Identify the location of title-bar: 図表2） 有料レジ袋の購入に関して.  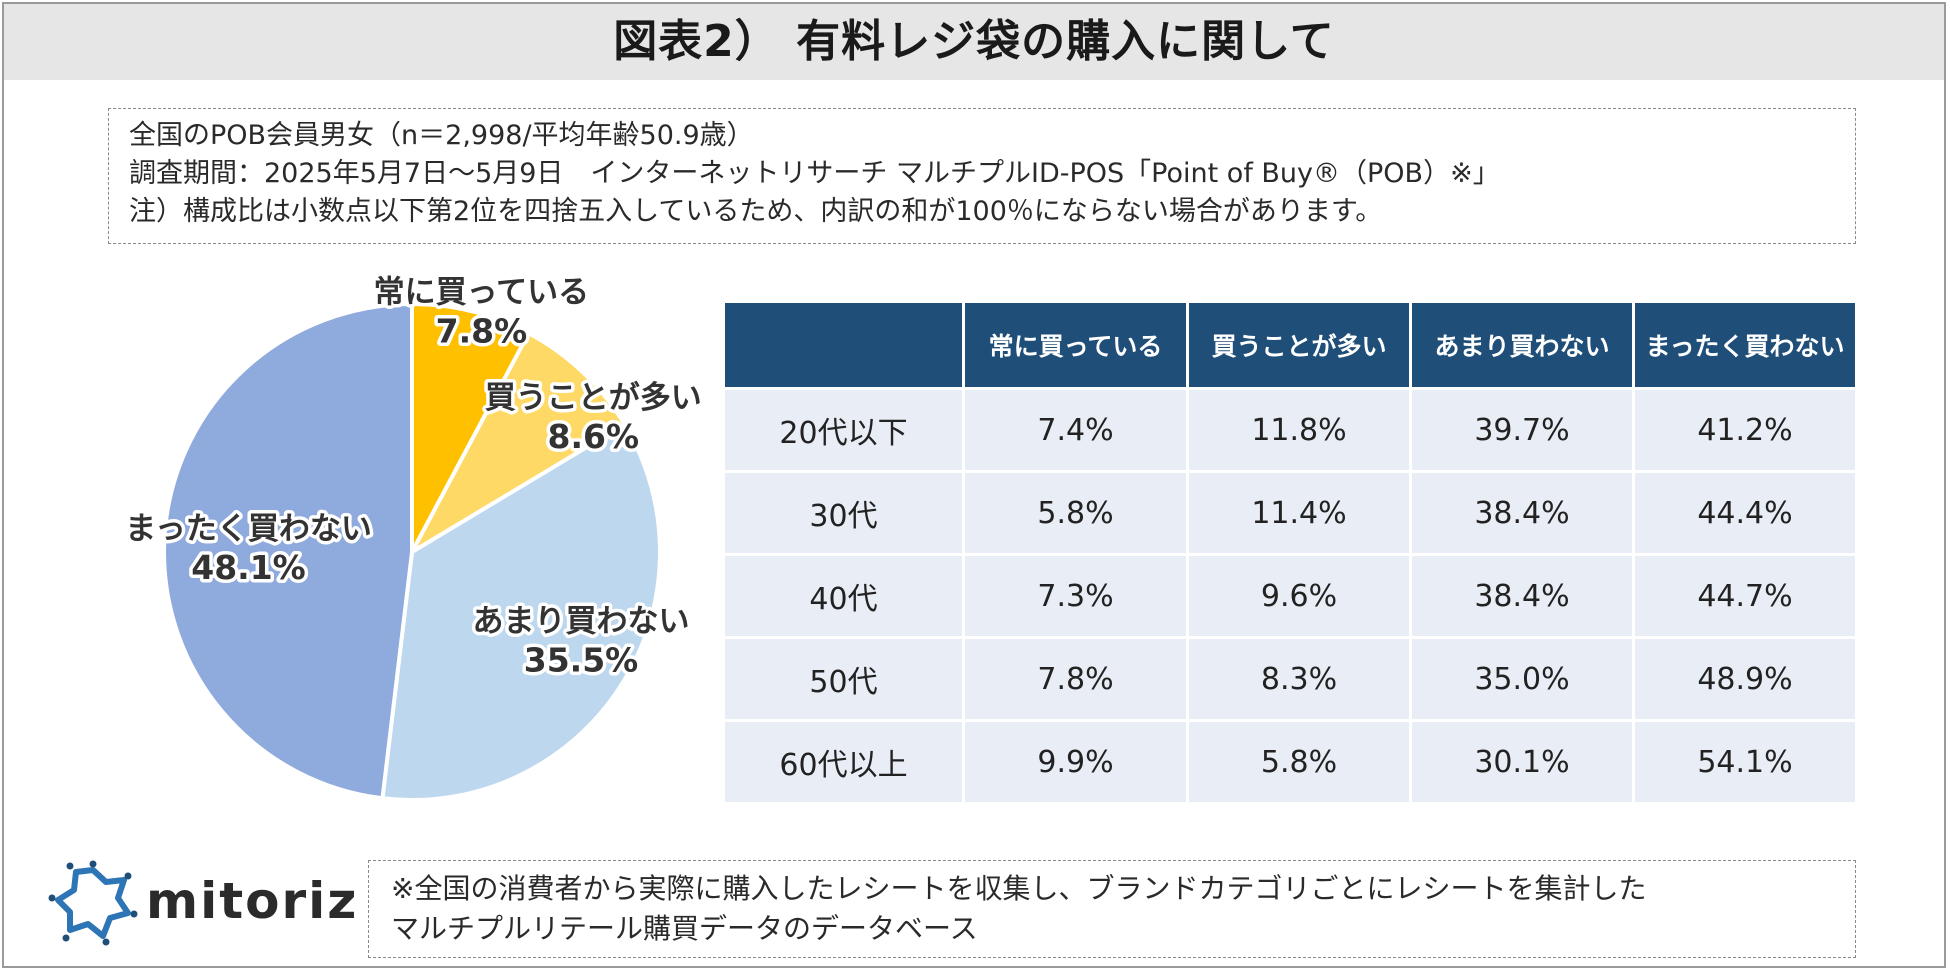
(974, 42).